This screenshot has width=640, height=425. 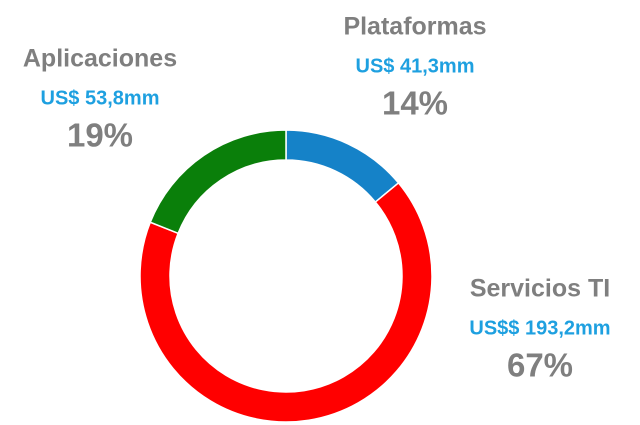 I want to click on percent-label: 14%, so click(x=415, y=103).